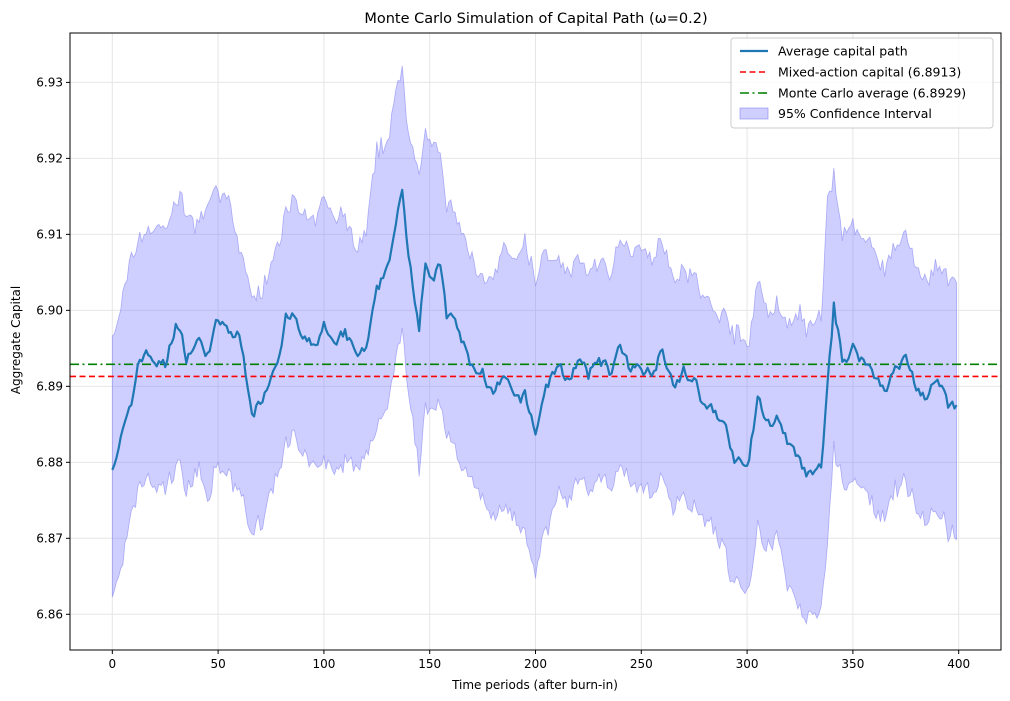 Image resolution: width=1010 pixels, height=701 pixels. Describe the element at coordinates (49, 614) in the screenshot. I see `y-tick-label: 6.86` at that location.